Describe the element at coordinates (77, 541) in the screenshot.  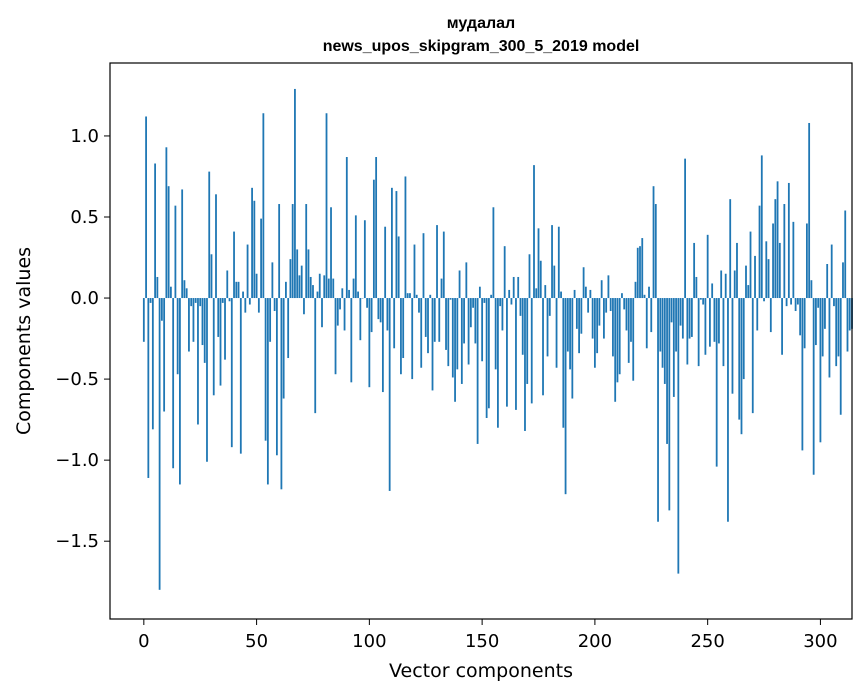
I see `y-tick-label: −1.5` at that location.